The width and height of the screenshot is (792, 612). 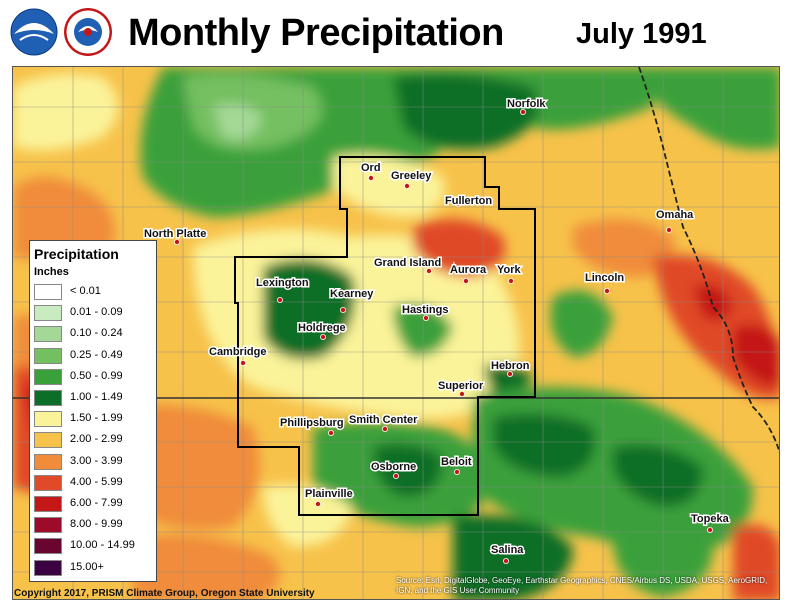 I want to click on city-label-norfolk: Norfolk, so click(x=526, y=104).